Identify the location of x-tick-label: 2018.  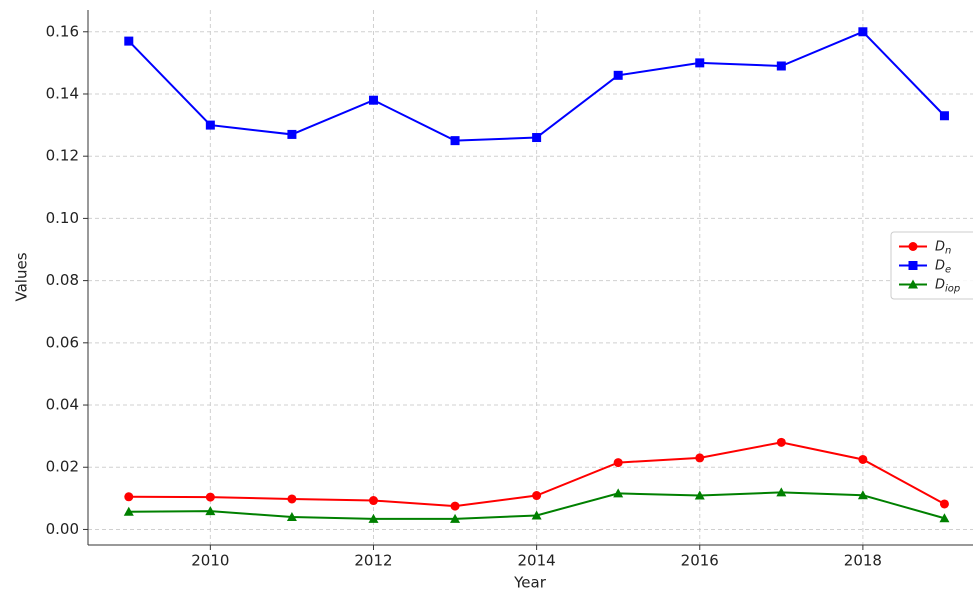
(863, 561).